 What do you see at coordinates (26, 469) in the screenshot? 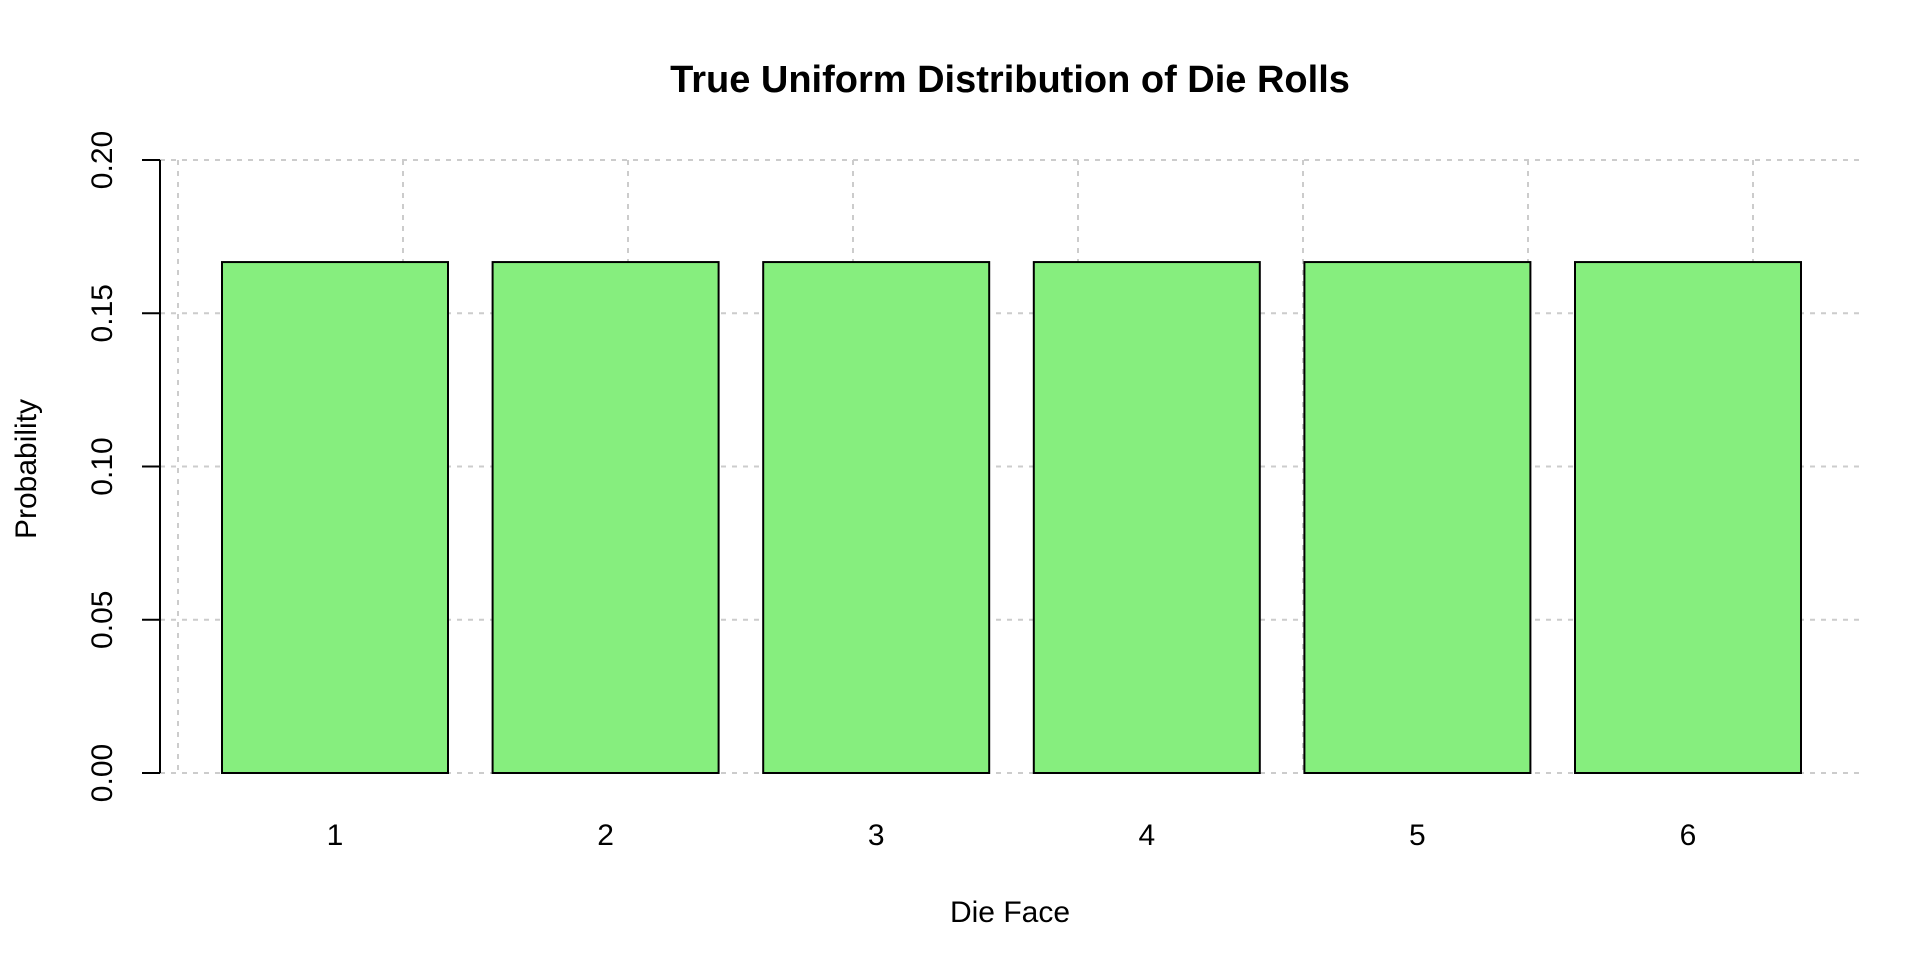
I see `y-axis-label: Probability` at bounding box center [26, 469].